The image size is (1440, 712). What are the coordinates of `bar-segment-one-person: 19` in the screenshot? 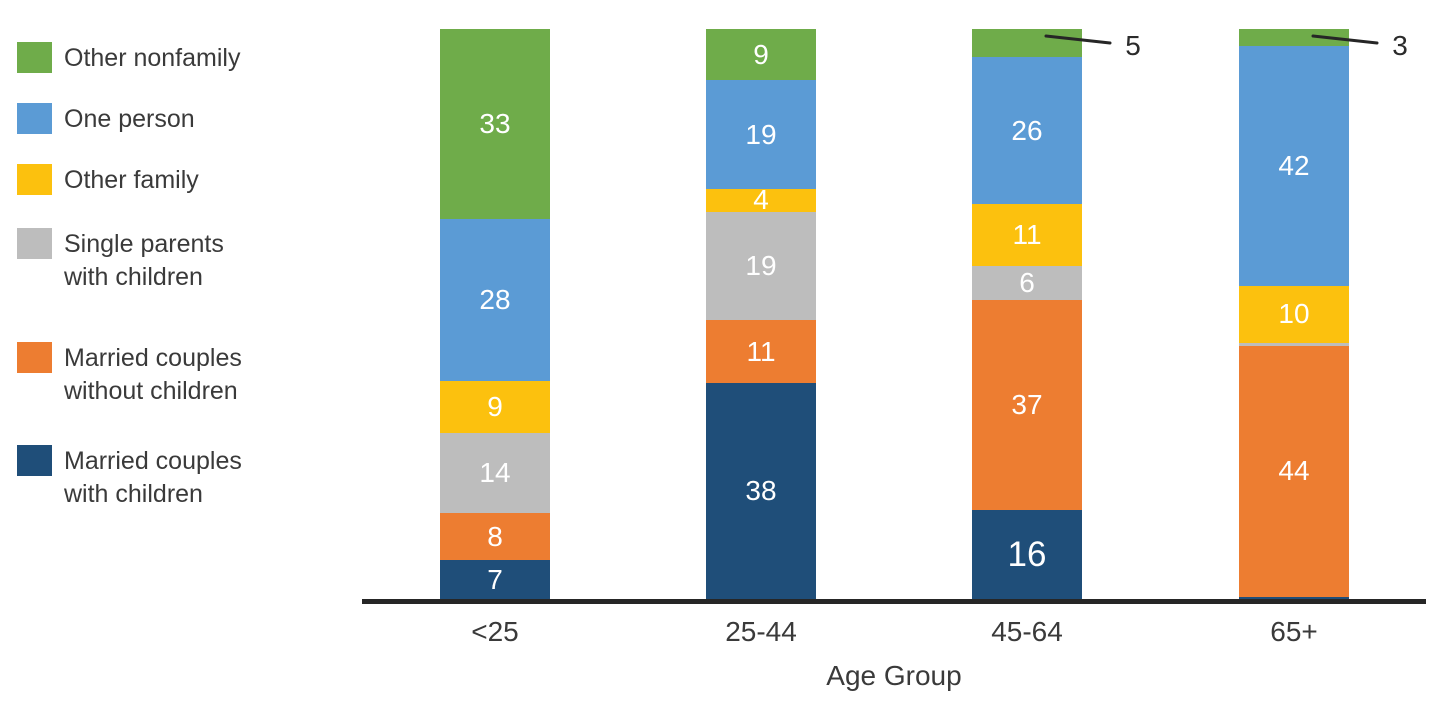 It's located at (761, 134).